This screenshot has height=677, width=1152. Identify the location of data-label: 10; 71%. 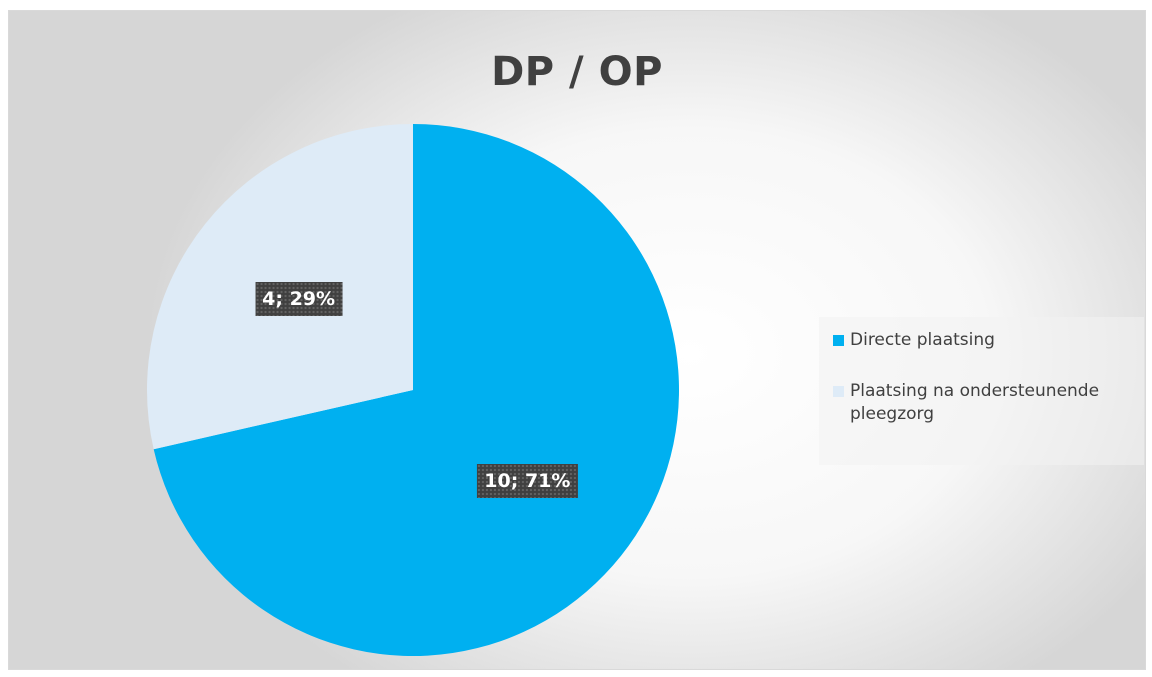
(527, 481).